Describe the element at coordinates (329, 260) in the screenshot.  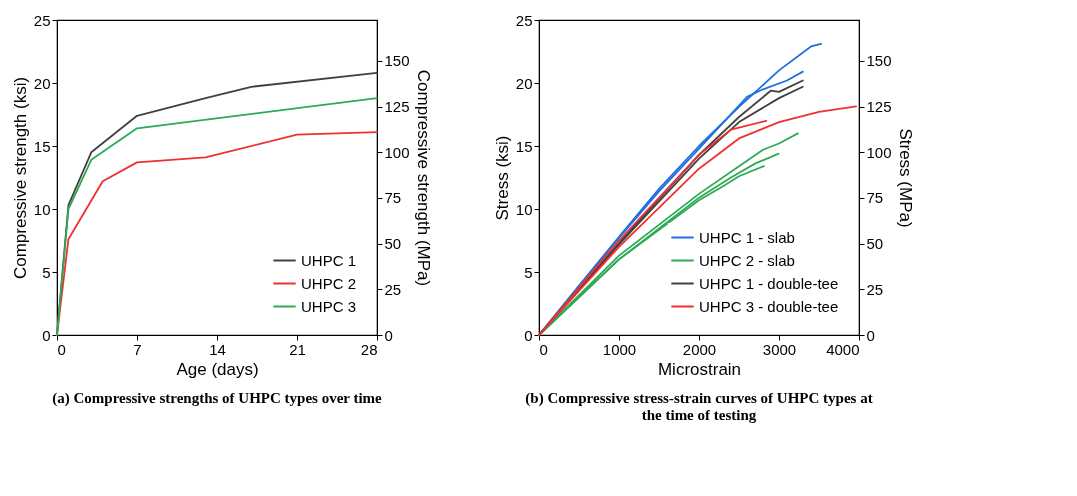
I see `legend-label: UHPC 1` at that location.